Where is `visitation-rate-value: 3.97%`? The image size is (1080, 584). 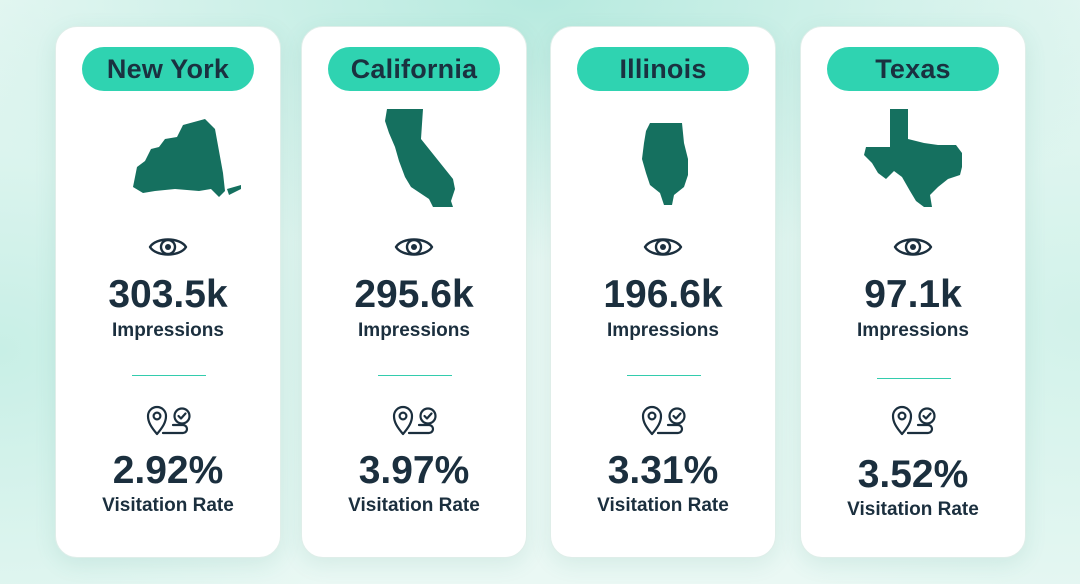
visitation-rate-value: 3.97% is located at coordinates (414, 470).